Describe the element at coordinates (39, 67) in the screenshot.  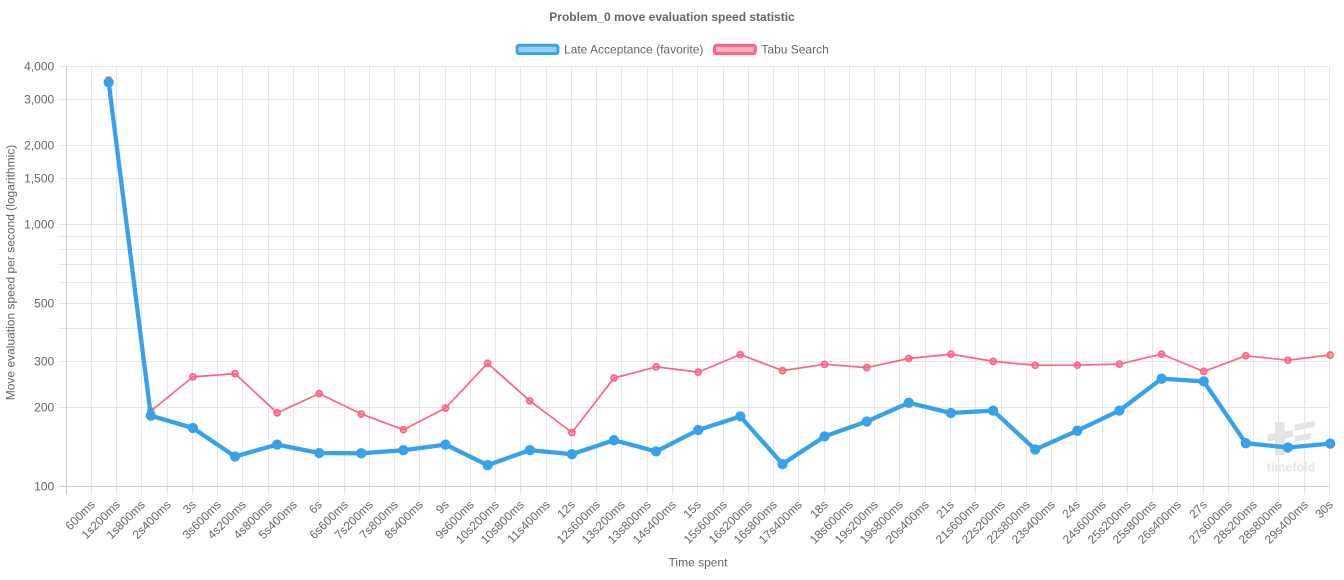
I see `svg-text: 4,000` at that location.